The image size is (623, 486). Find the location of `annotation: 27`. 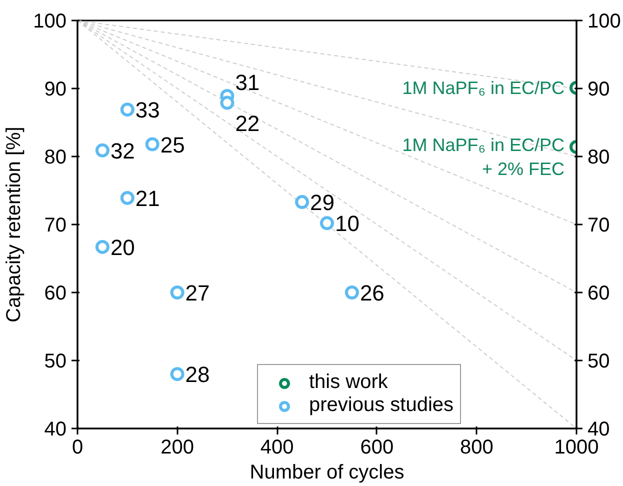

annotation: 27 is located at coordinates (197, 293).